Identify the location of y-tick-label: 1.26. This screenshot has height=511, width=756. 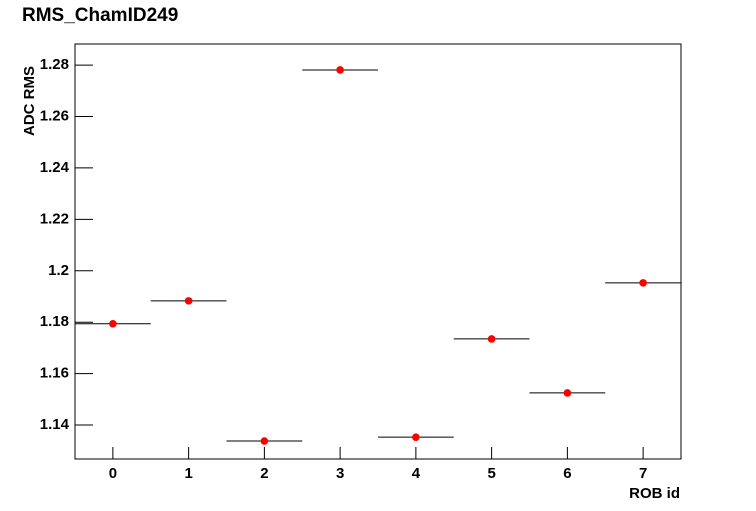
(54, 115).